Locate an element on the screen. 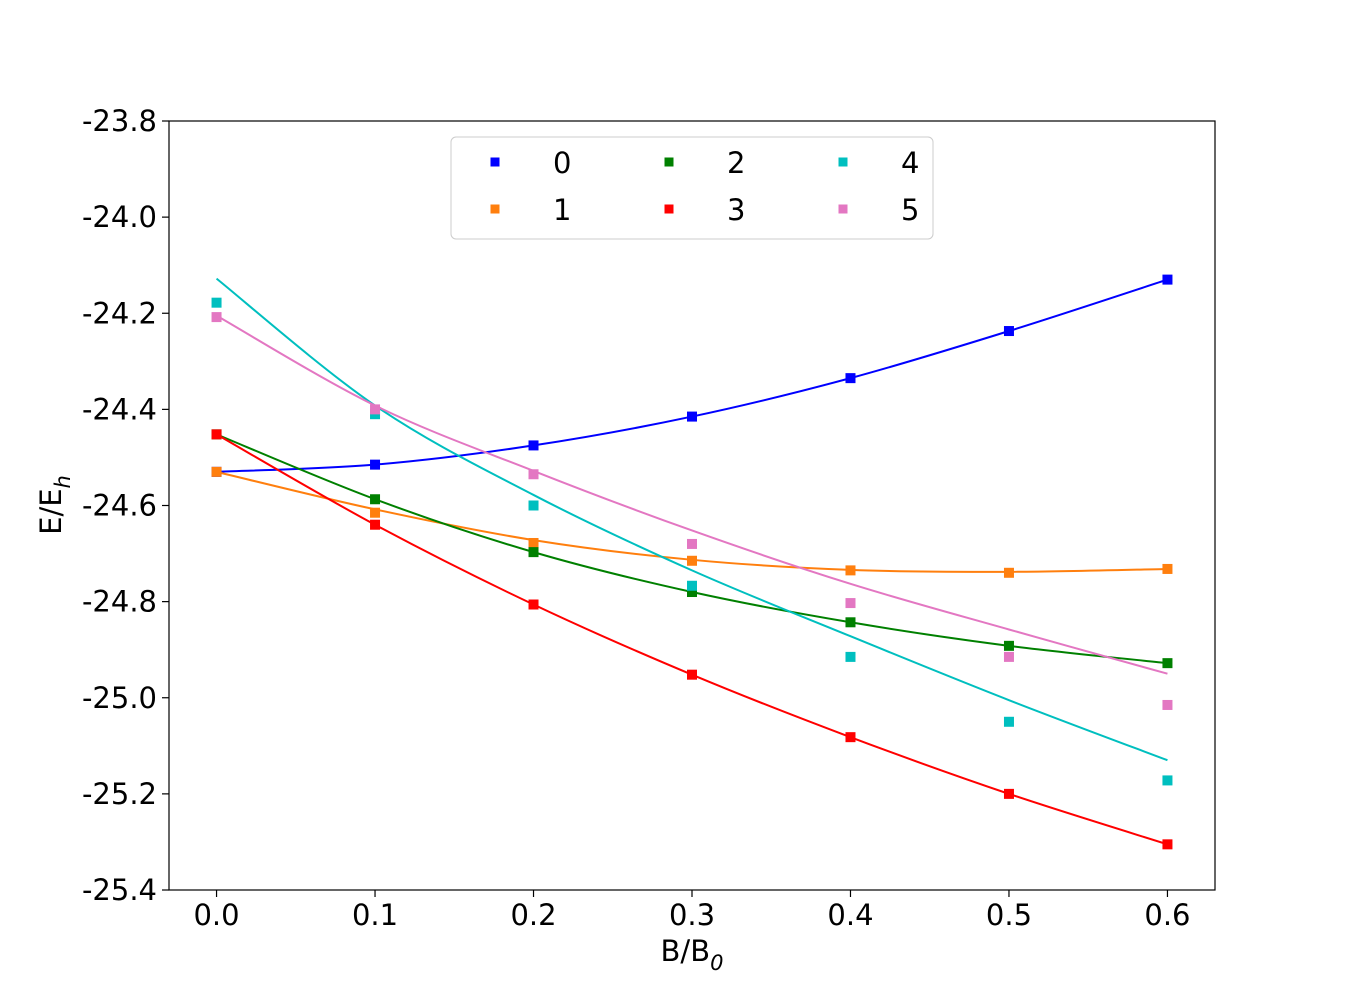 This screenshot has height=1000, width=1350. x-axis: 0.0 0.1 0.2 0.3 0.4 0.5 0.6 is located at coordinates (692, 911).